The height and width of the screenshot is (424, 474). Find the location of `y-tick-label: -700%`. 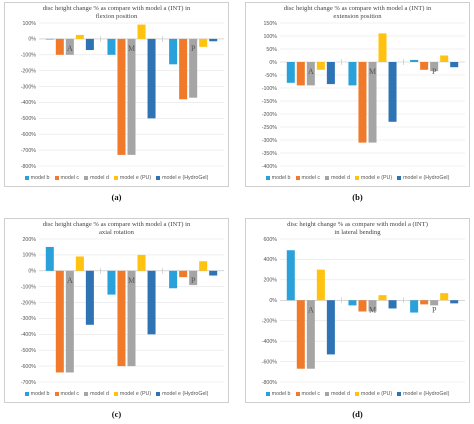

y-tick-label: -700% is located at coordinates (29, 151).